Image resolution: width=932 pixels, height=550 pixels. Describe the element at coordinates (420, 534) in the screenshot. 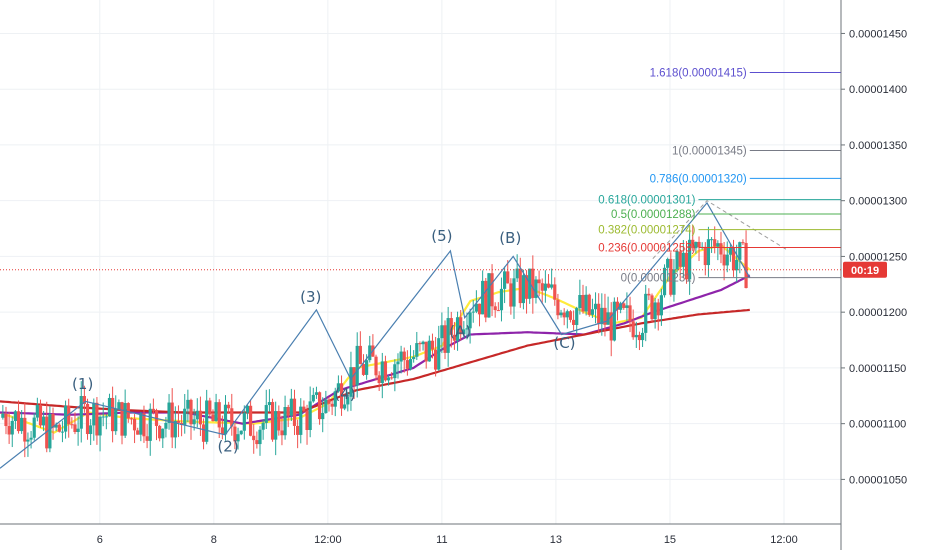

I see `time-axis: 6 8 12:00 11 13 15 12:00` at that location.